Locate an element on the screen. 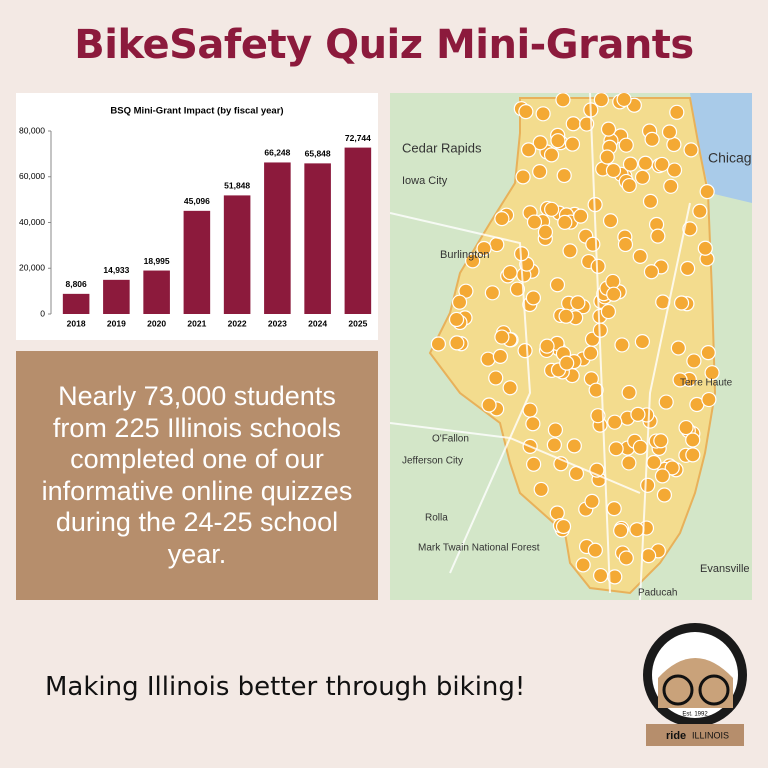 The width and height of the screenshot is (768, 768). x-tick-label: 2024 is located at coordinates (317, 323).